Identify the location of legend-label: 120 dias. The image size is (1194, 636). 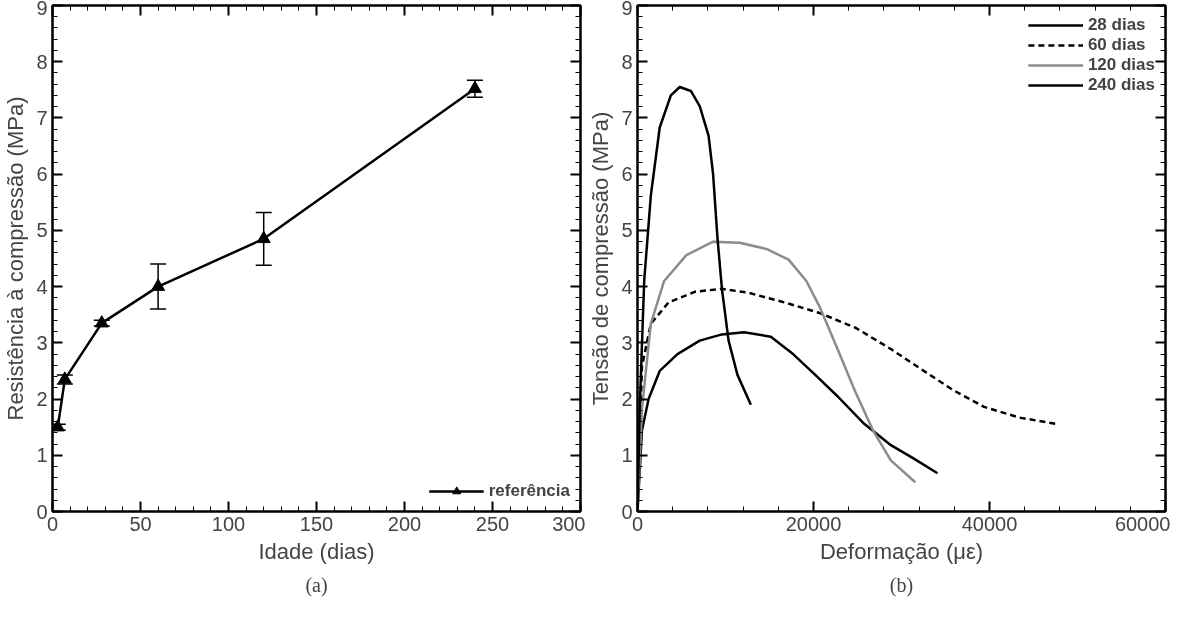
(1121, 65).